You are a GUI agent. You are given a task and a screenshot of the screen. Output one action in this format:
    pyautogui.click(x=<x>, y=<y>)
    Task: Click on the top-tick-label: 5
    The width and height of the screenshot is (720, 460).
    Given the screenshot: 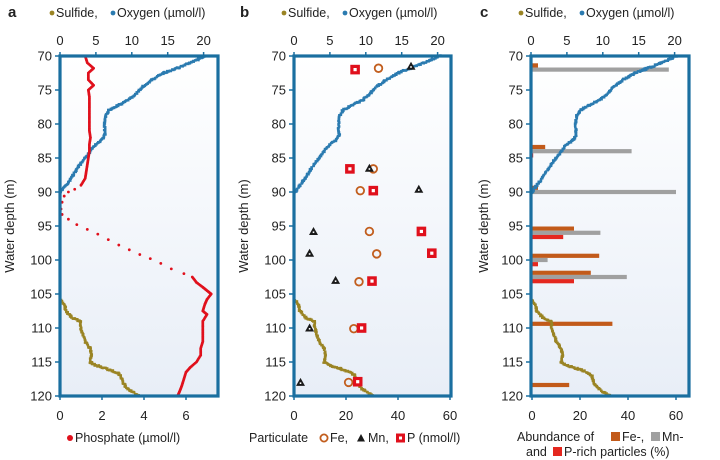 What is the action you would take?
    pyautogui.click(x=329, y=40)
    